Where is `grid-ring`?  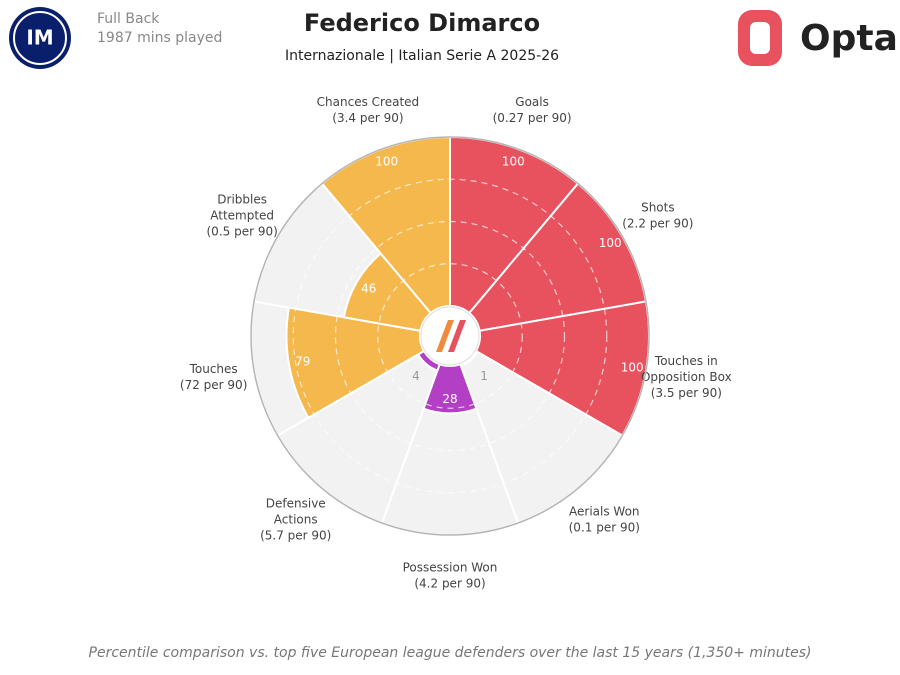
grid-ring is located at coordinates (450, 336).